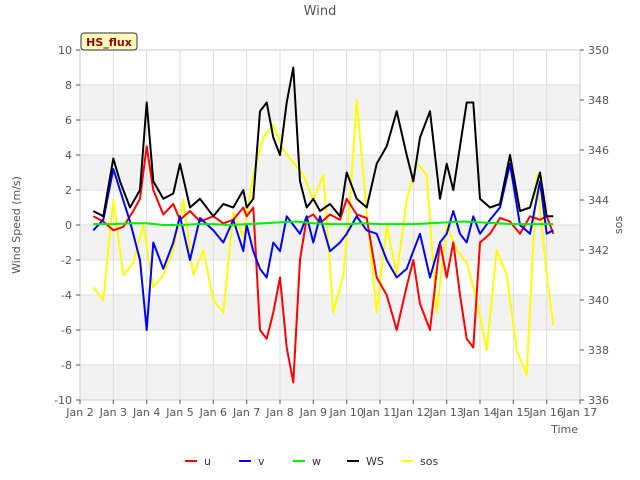 Image resolution: width=640 pixels, height=480 pixels. What do you see at coordinates (598, 200) in the screenshot?
I see `y2-tick-label: 344` at bounding box center [598, 200].